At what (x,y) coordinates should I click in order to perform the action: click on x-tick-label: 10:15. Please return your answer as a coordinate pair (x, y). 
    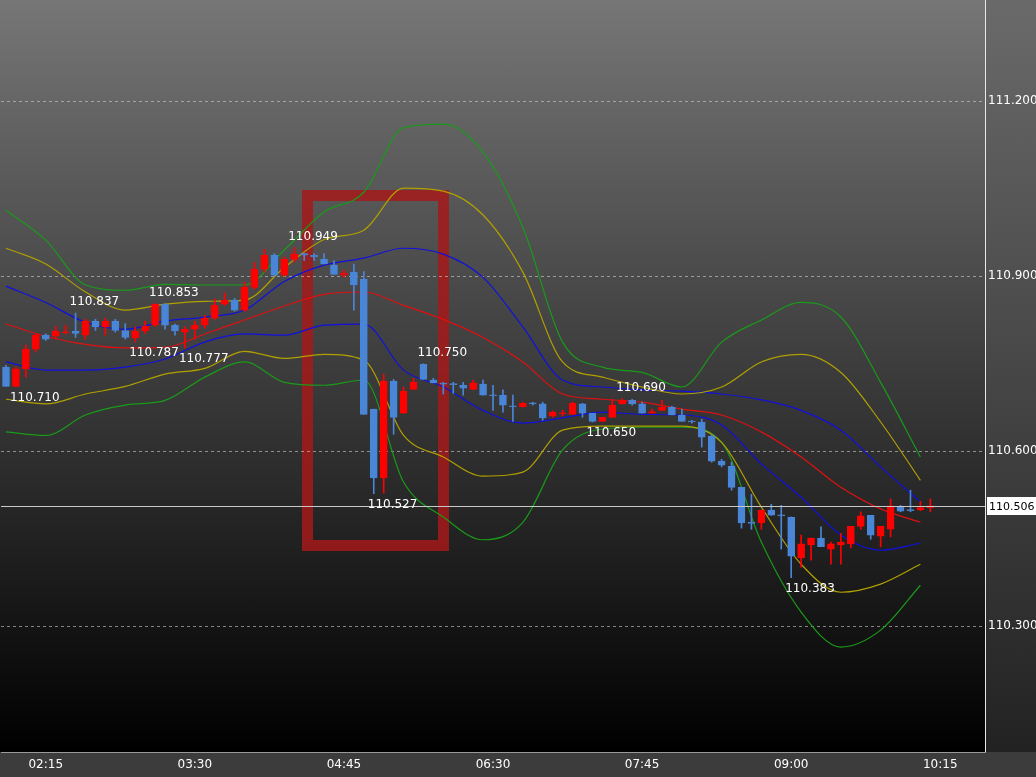
    Looking at the image, I should click on (940, 764).